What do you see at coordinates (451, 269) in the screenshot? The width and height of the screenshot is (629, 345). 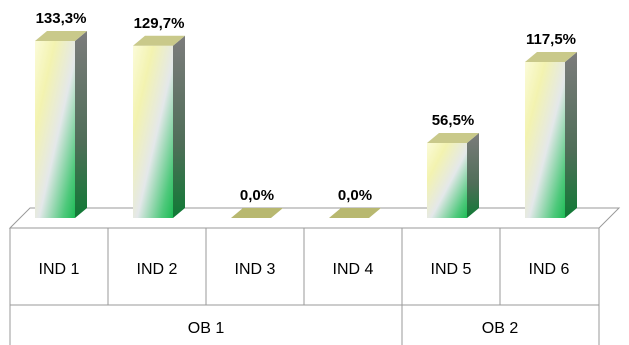 I see `category-label-5: IND 5` at bounding box center [451, 269].